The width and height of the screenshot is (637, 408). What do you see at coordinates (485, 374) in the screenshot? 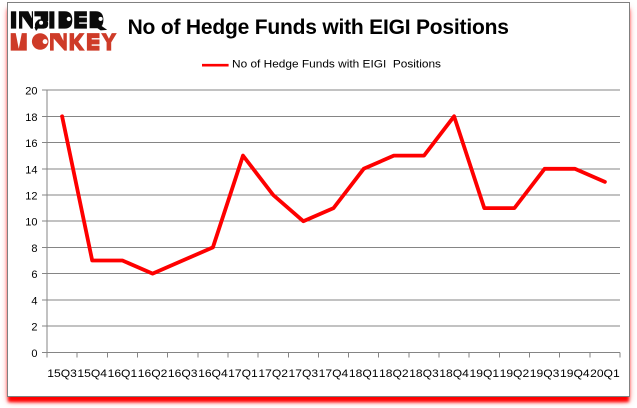
I see `svg-text: 19Q1` at bounding box center [485, 374].